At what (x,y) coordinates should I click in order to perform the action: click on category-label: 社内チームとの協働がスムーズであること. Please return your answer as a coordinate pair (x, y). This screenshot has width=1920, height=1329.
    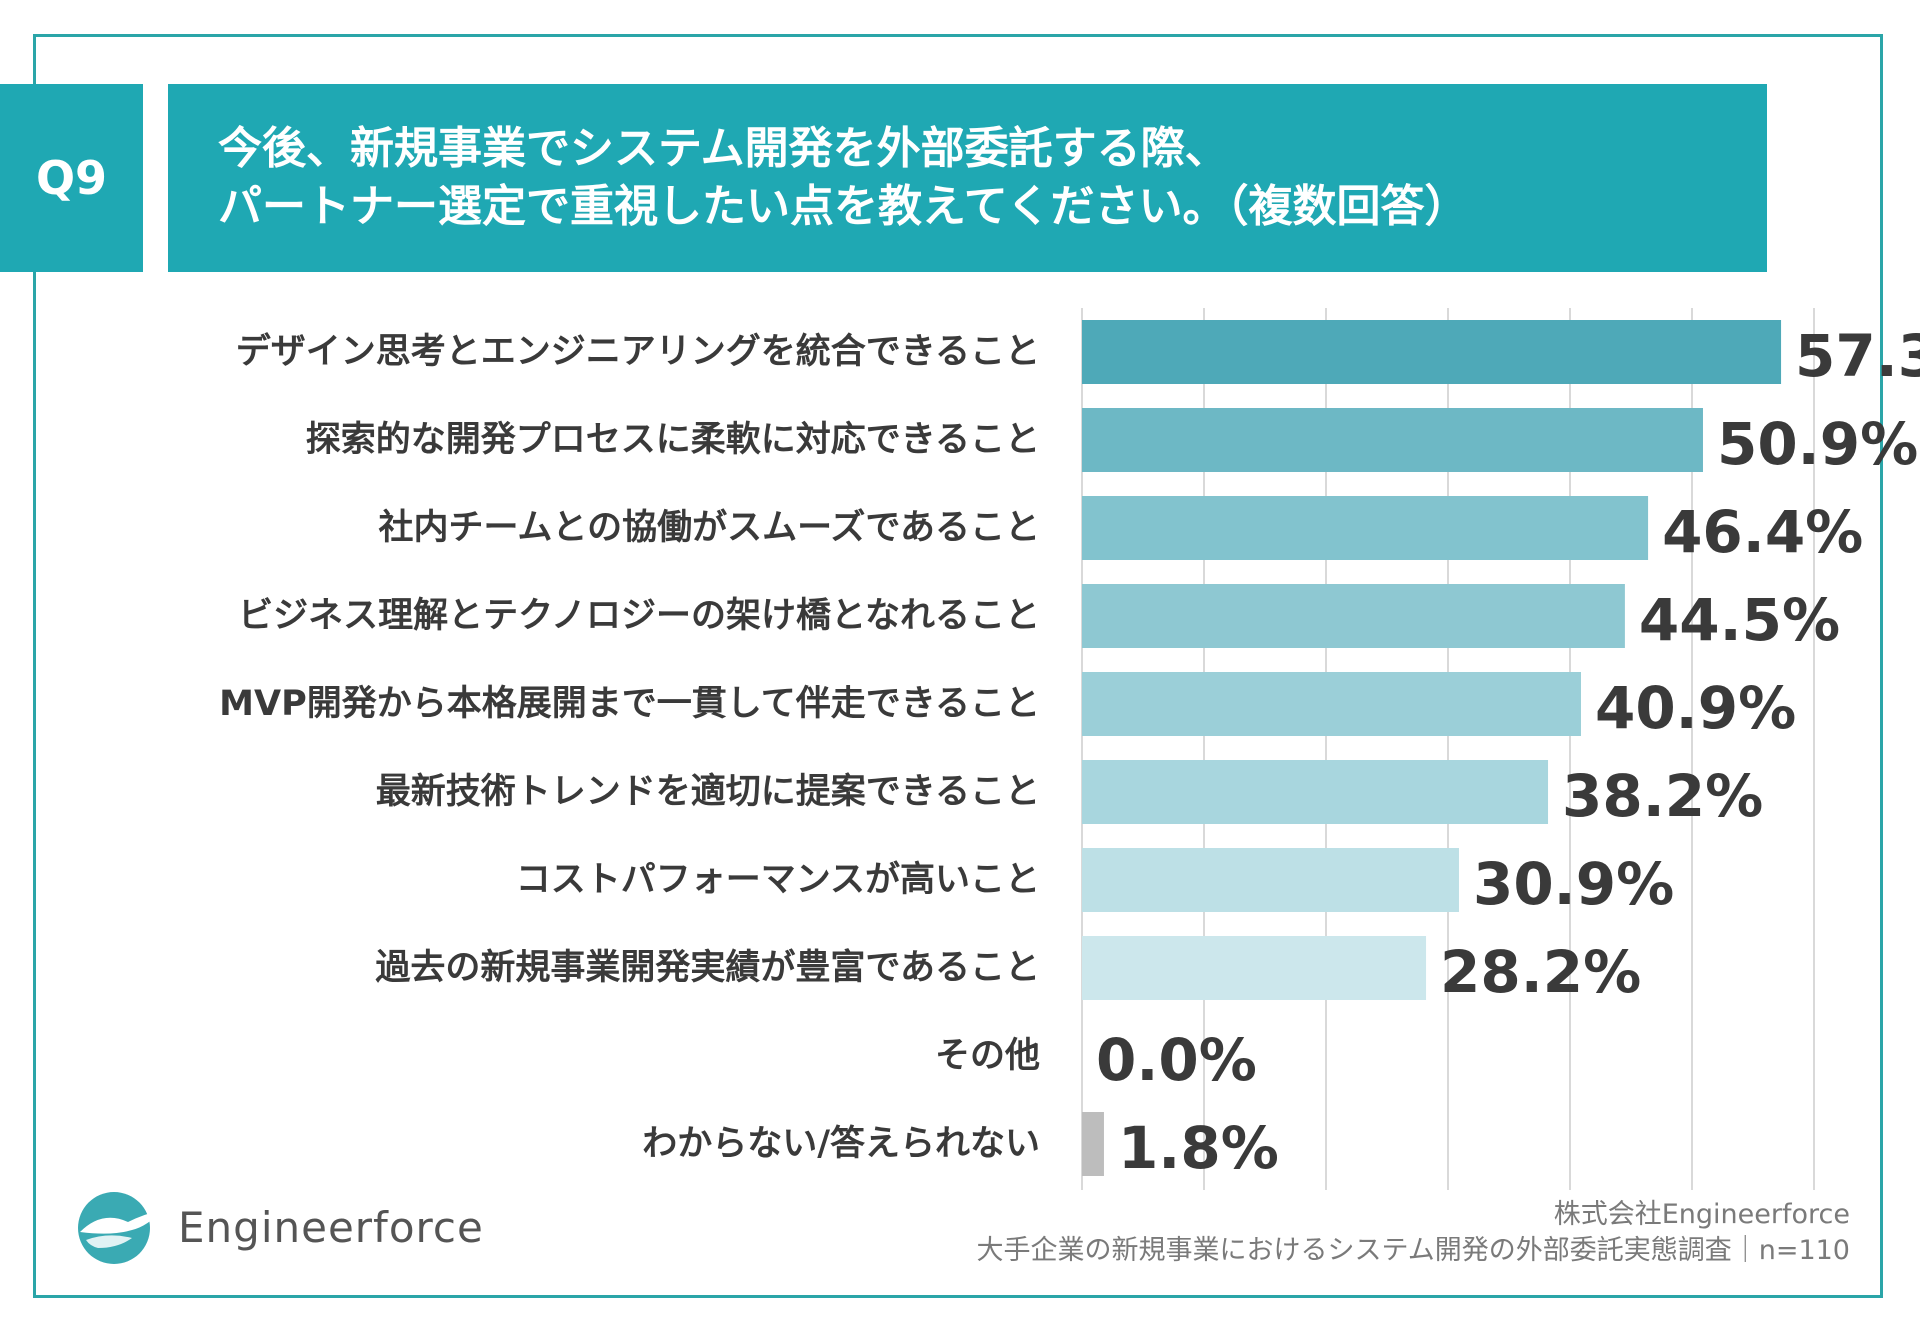
    Looking at the image, I should click on (709, 527).